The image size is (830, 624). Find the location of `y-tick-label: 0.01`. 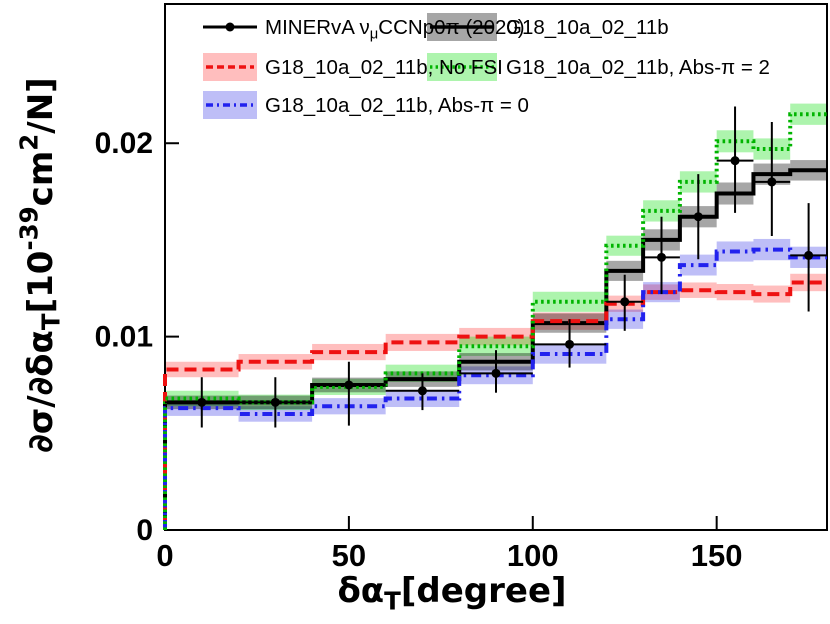

y-tick-label: 0.01 is located at coordinates (124, 337).